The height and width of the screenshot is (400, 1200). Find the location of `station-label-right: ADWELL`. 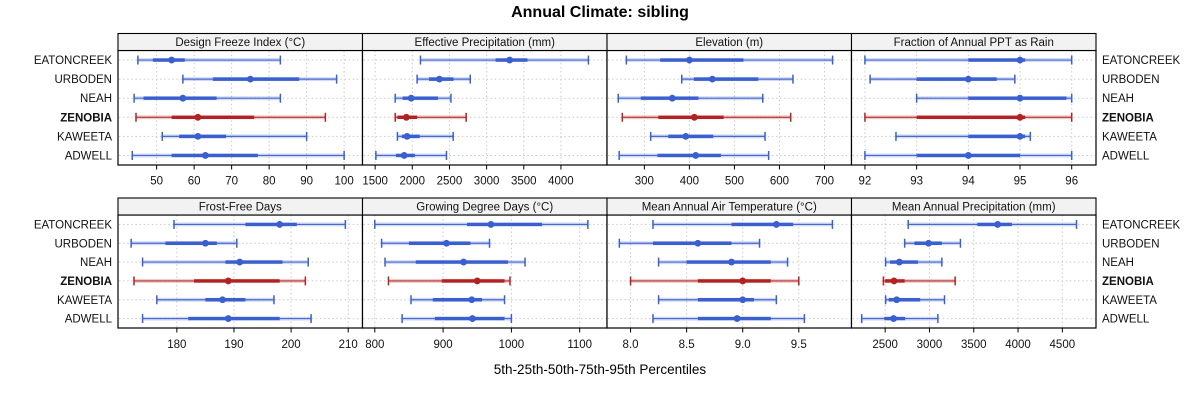

station-label-right: ADWELL is located at coordinates (1126, 156).